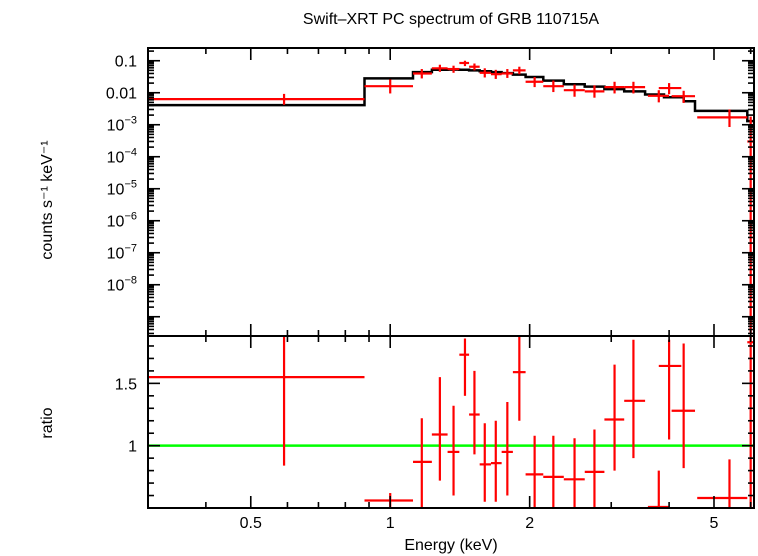  I want to click on y-tick-label: 10⁻⁸, so click(122, 285).